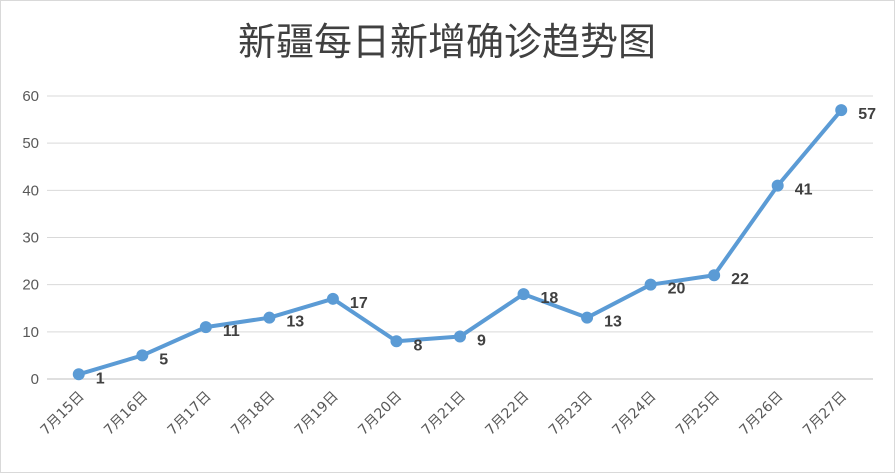 The height and width of the screenshot is (473, 895). Describe the element at coordinates (698, 414) in the screenshot. I see `x-tick-label: 7月25日` at that location.